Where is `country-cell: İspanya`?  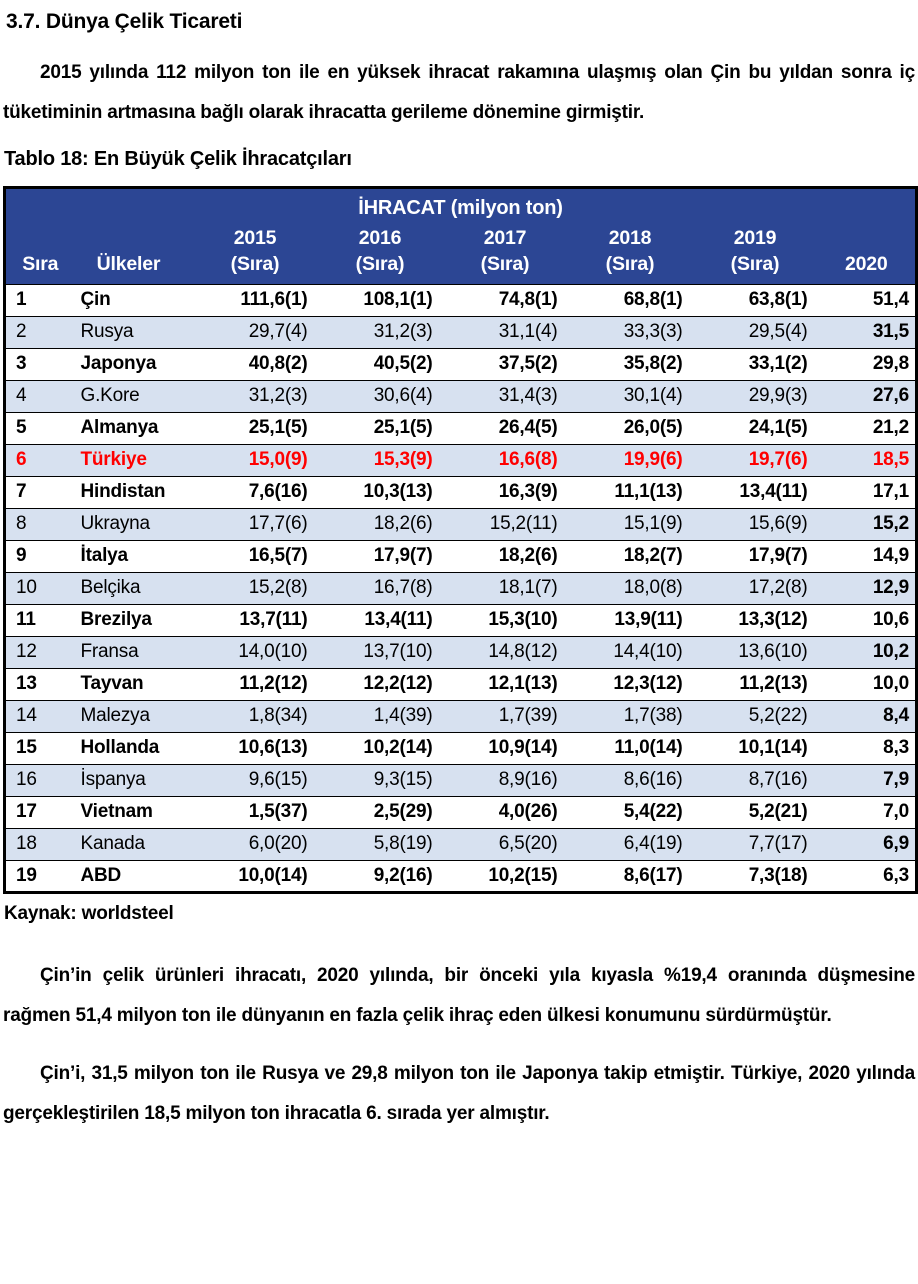
country-cell: İspanya is located at coordinates (128, 779).